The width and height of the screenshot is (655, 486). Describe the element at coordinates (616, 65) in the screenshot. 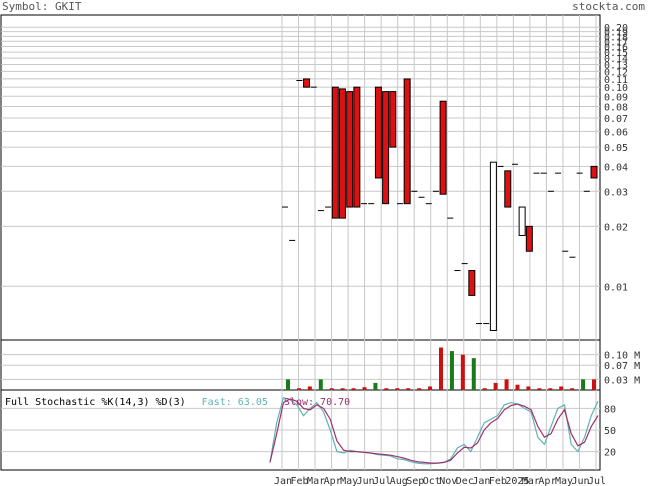

I see `price-tick-label: 0.13` at that location.